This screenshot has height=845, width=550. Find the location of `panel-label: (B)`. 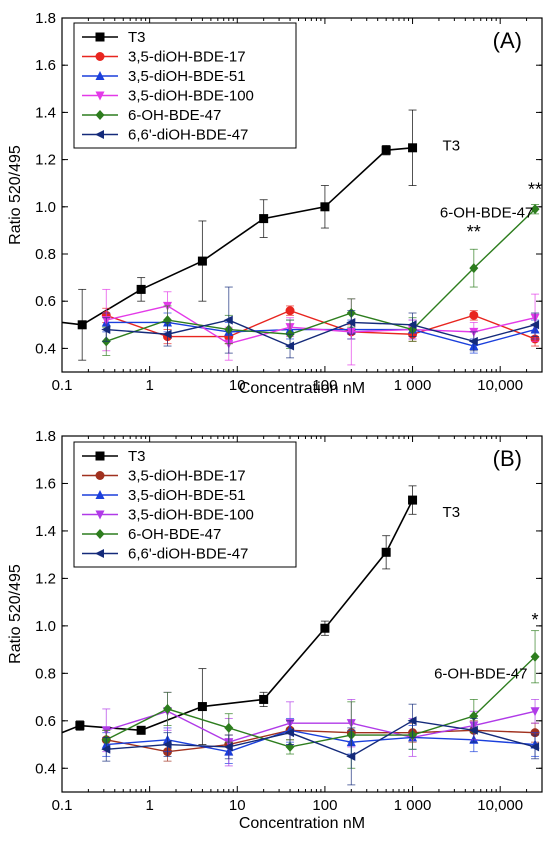

panel-label: (B) is located at coordinates (507, 458).